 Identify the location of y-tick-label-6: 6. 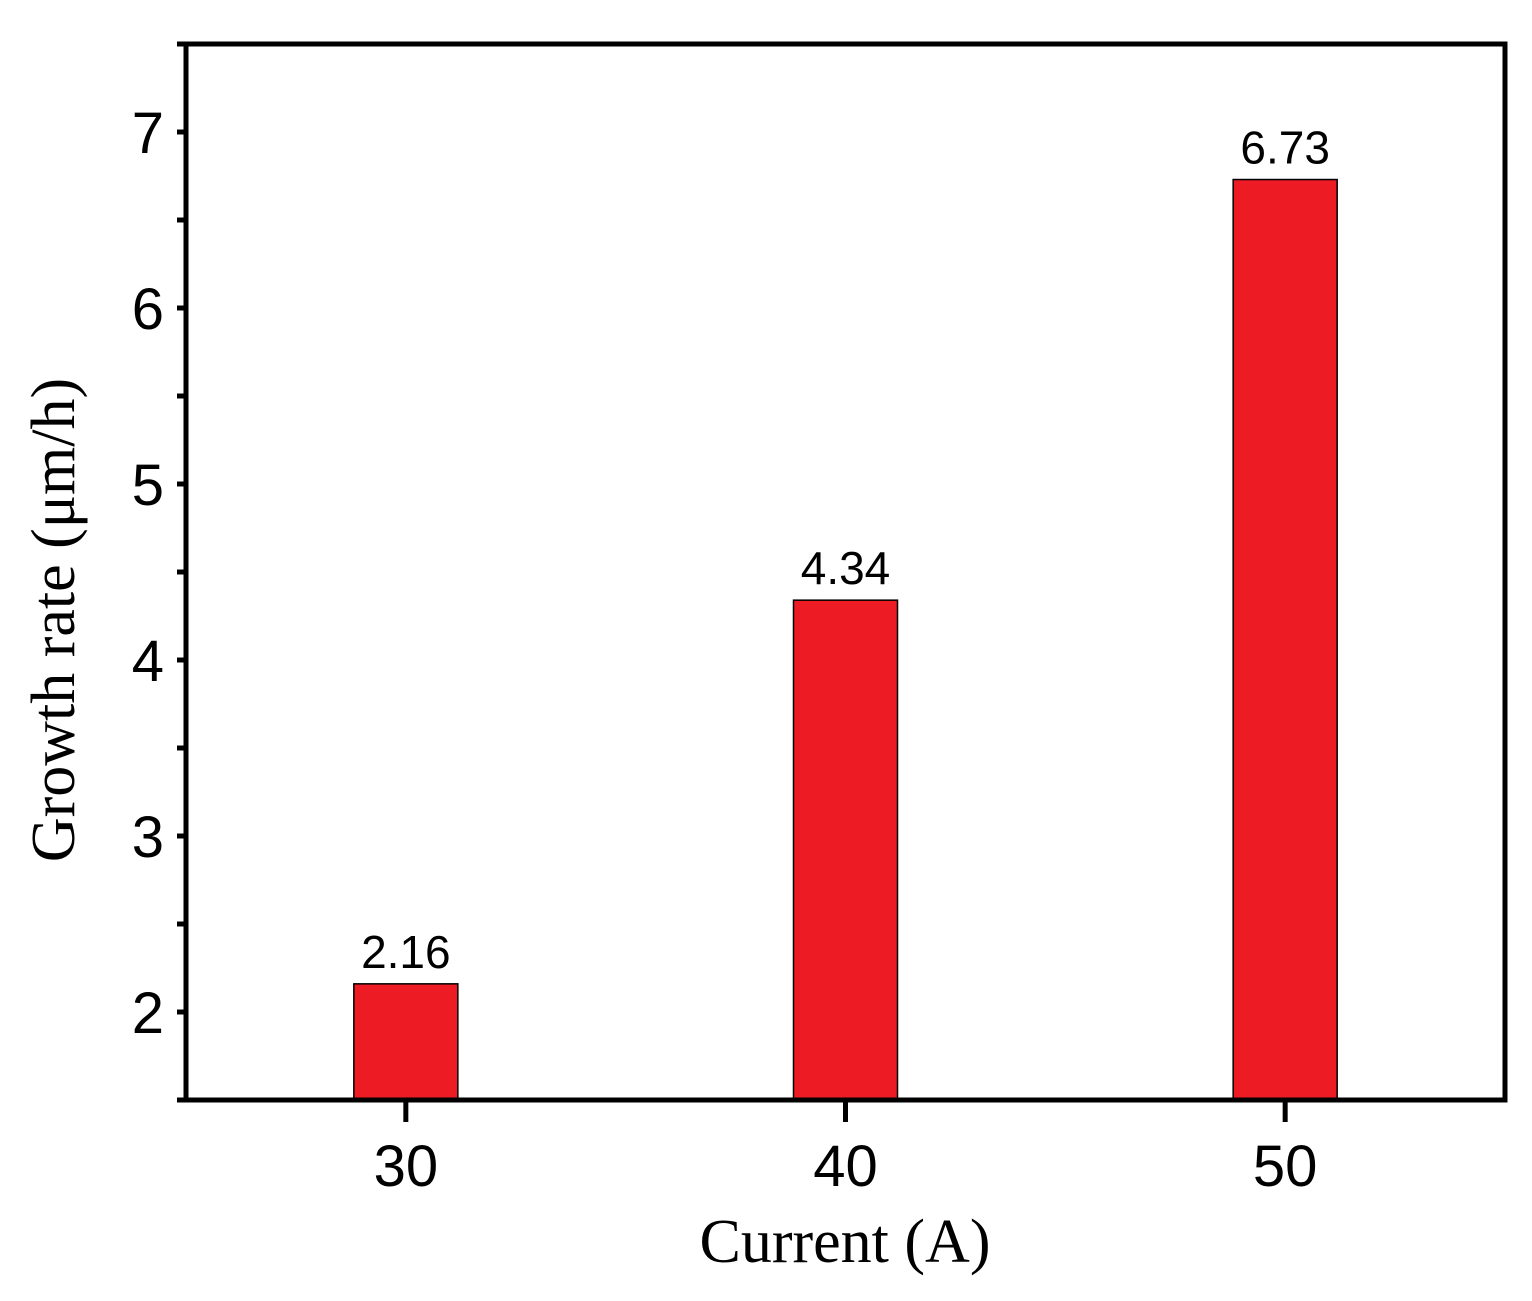
(148, 309).